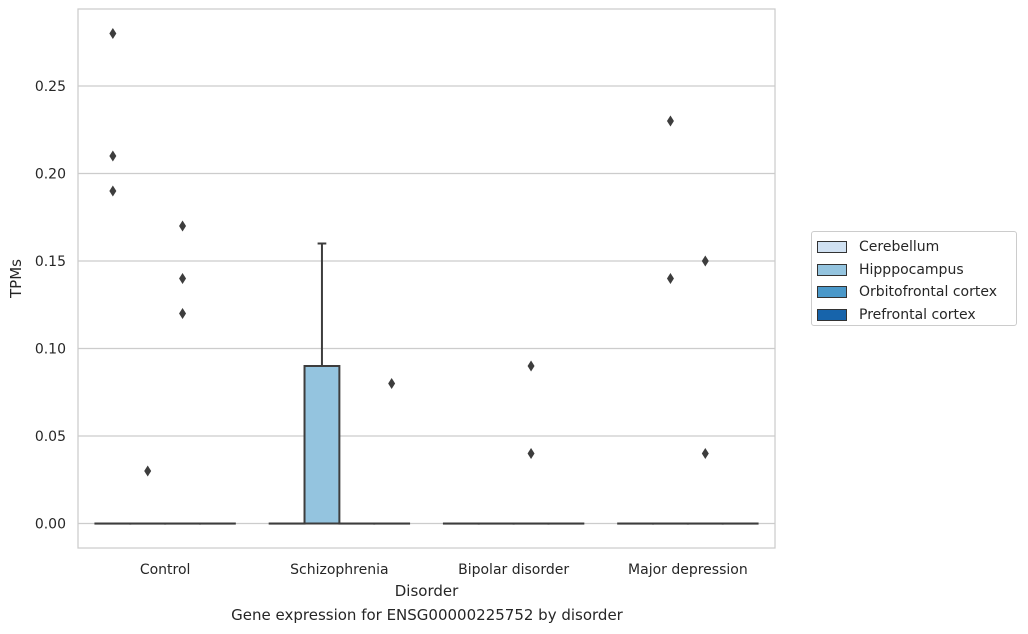  I want to click on y-tick-label: 0.20, so click(50, 175).